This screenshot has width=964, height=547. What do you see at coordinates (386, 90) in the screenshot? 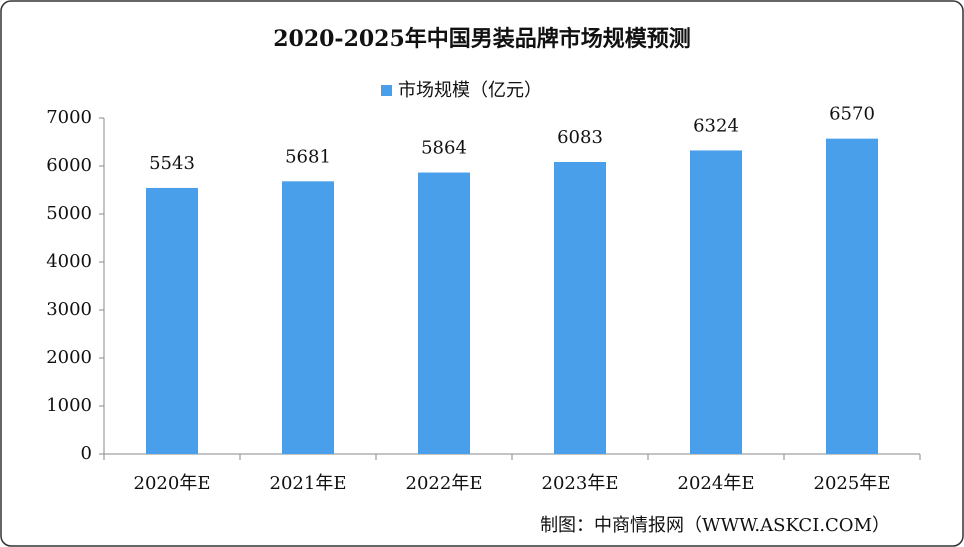
I see `legend-swatch` at bounding box center [386, 90].